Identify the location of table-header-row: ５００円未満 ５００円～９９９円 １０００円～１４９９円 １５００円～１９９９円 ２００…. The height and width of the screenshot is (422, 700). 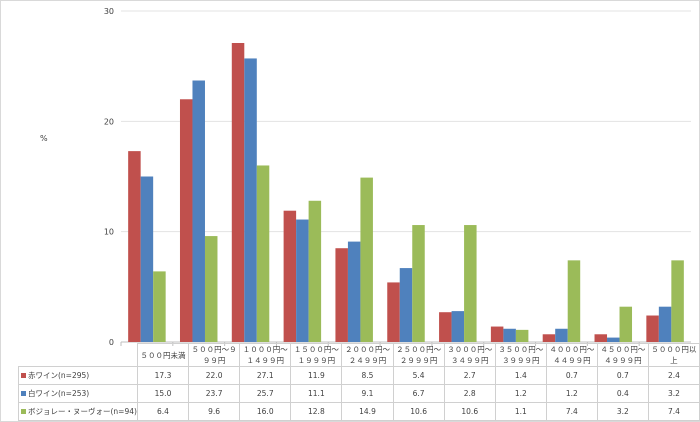
(359, 355).